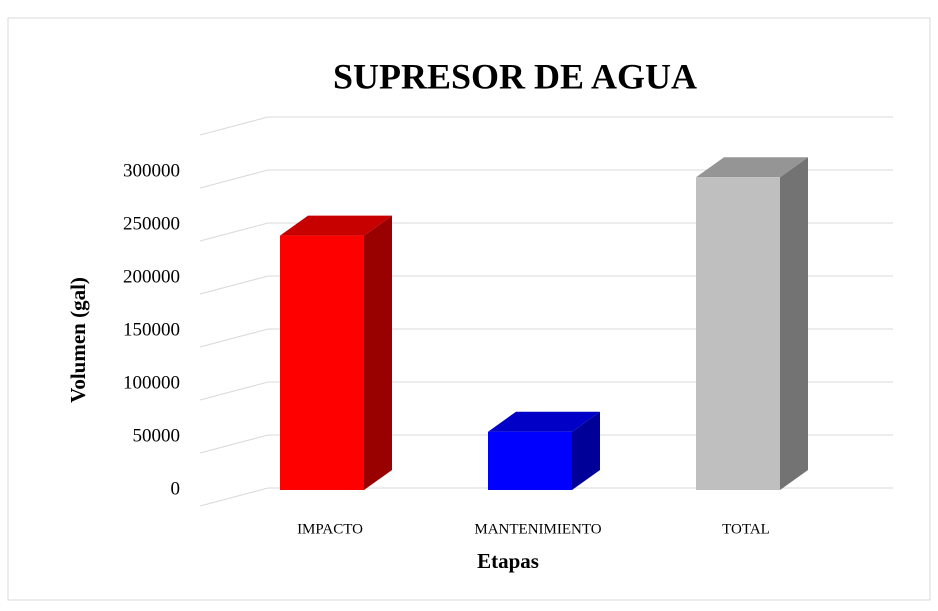 The width and height of the screenshot is (938, 611). I want to click on y-tick-label: 250000, so click(151, 223).